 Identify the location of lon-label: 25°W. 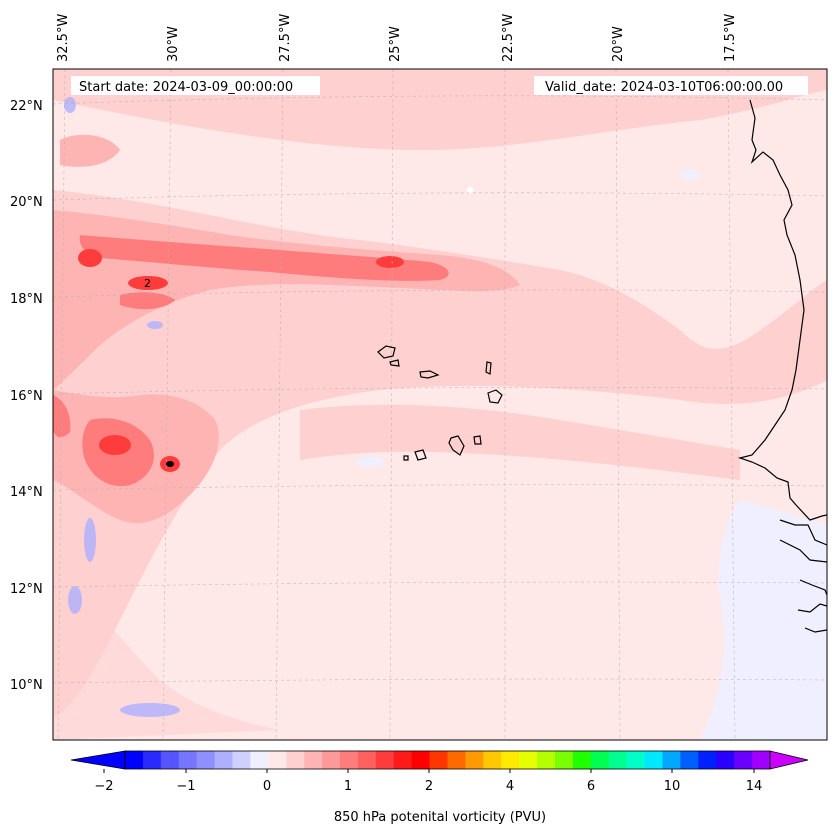
(395, 44).